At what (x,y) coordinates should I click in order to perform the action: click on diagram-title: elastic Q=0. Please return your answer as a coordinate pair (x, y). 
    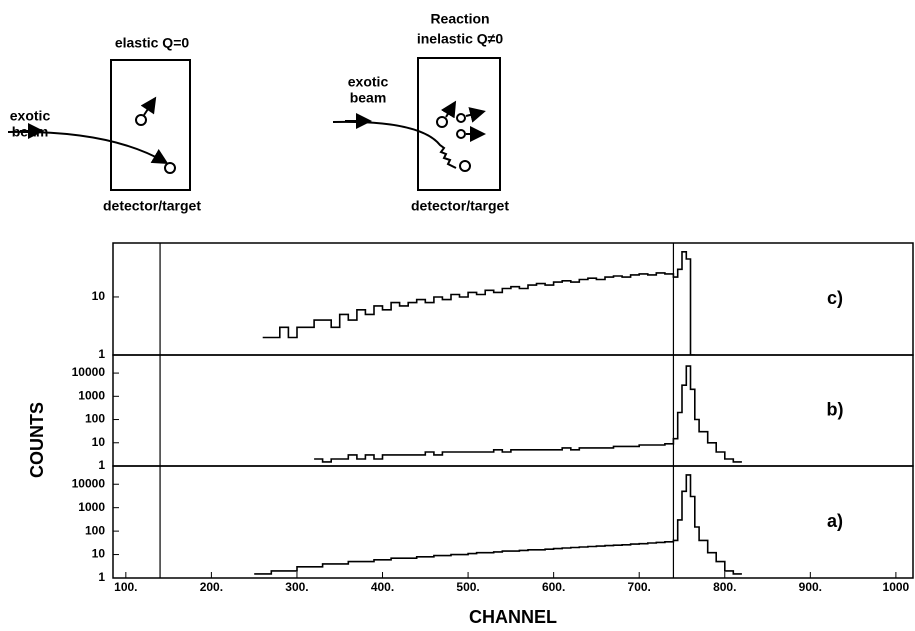
    Looking at the image, I should click on (152, 43).